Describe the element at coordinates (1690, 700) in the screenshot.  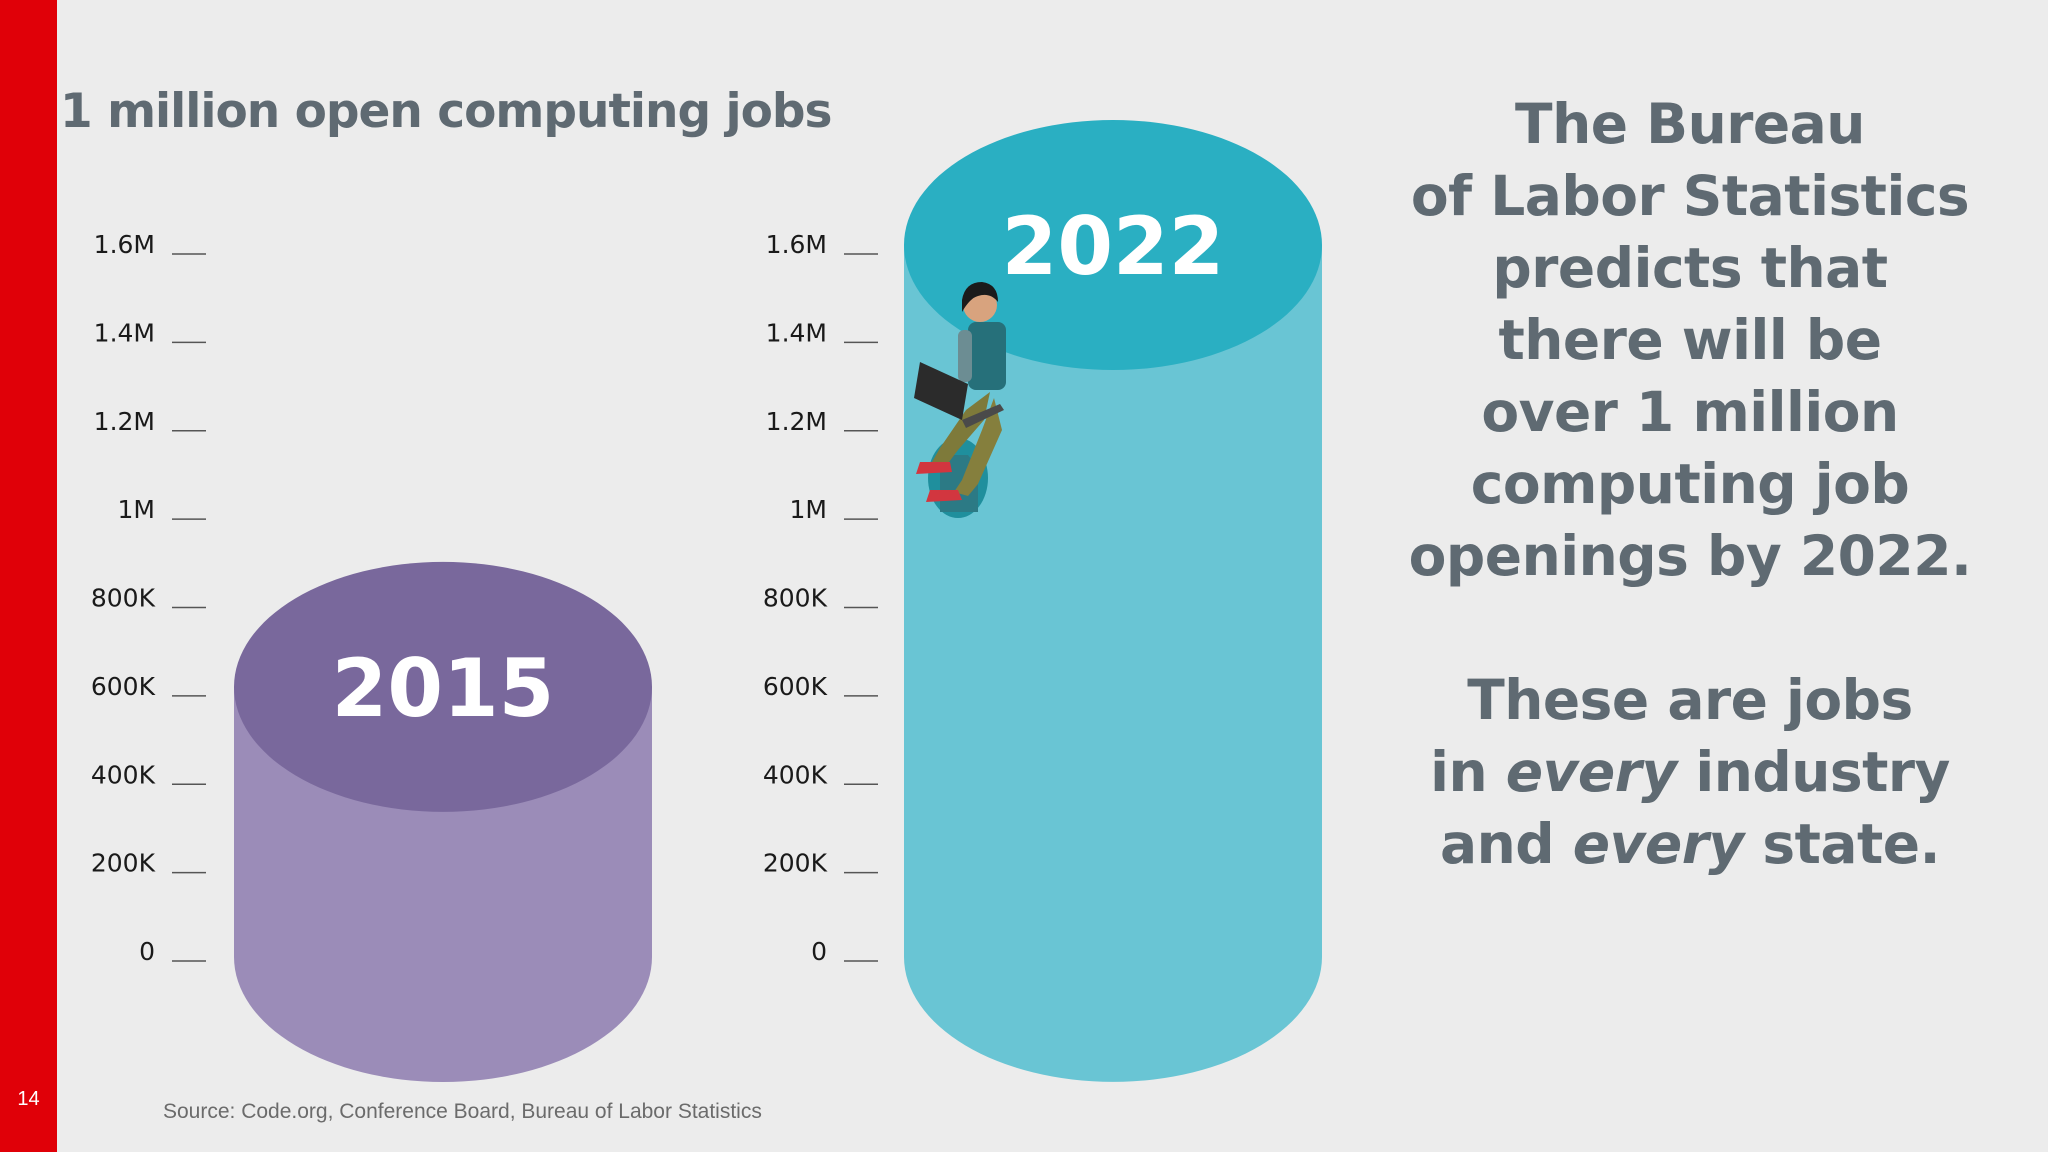
I see `industry-line-1: These are jobs` at that location.